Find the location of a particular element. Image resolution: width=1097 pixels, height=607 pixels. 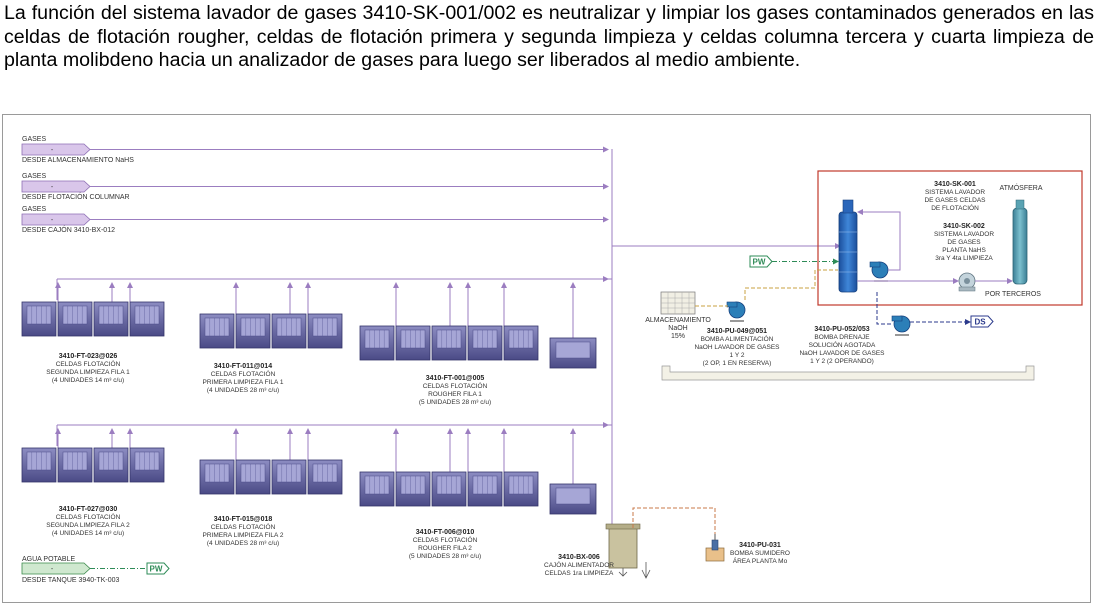

drain-pump-tag: 3410-PU-052/053 is located at coordinates (841, 329).